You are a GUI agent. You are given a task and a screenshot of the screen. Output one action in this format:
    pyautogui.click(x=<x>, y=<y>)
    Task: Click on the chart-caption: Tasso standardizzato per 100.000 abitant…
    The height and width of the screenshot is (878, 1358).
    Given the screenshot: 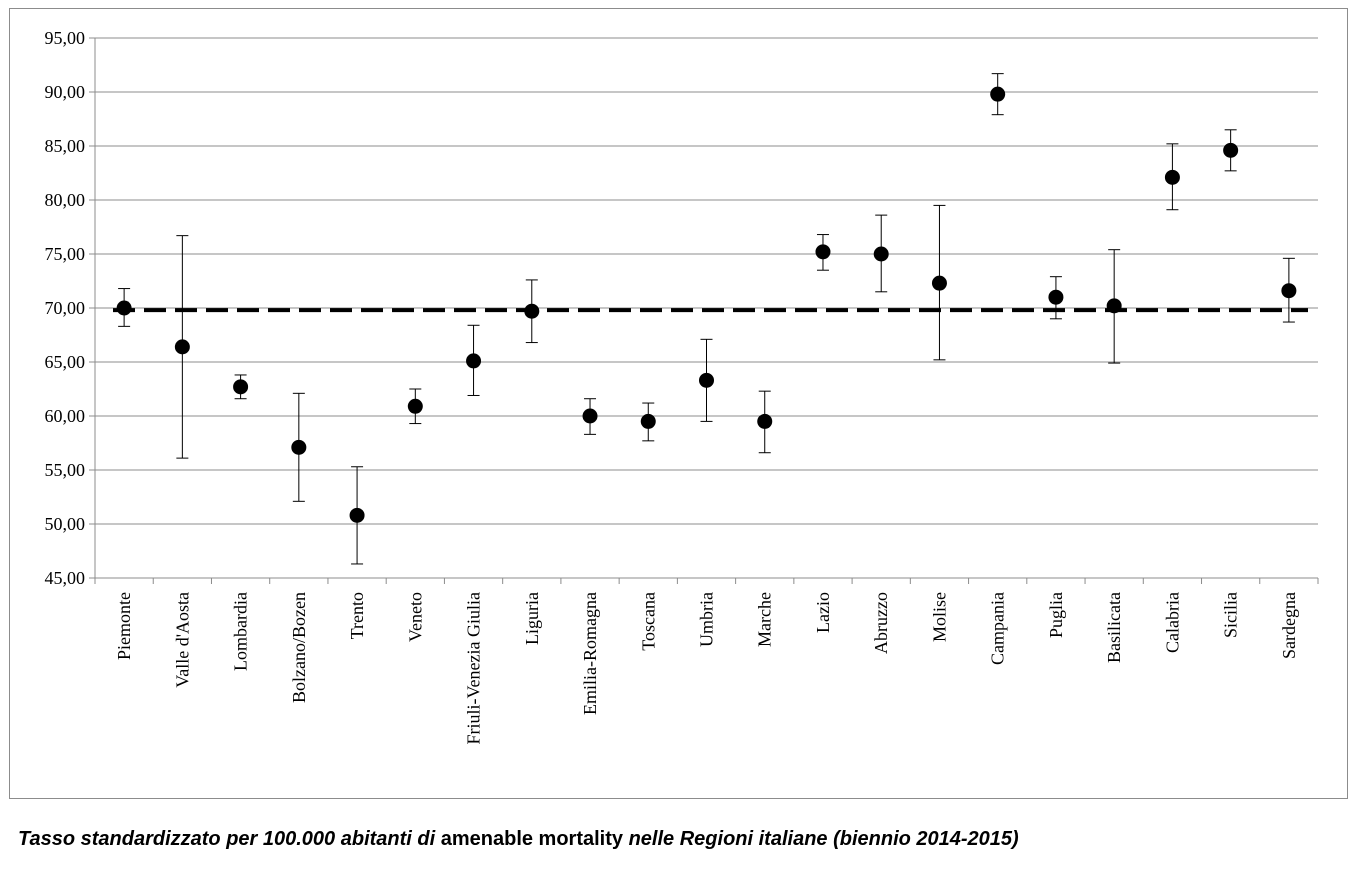 What is the action you would take?
    pyautogui.click(x=518, y=839)
    